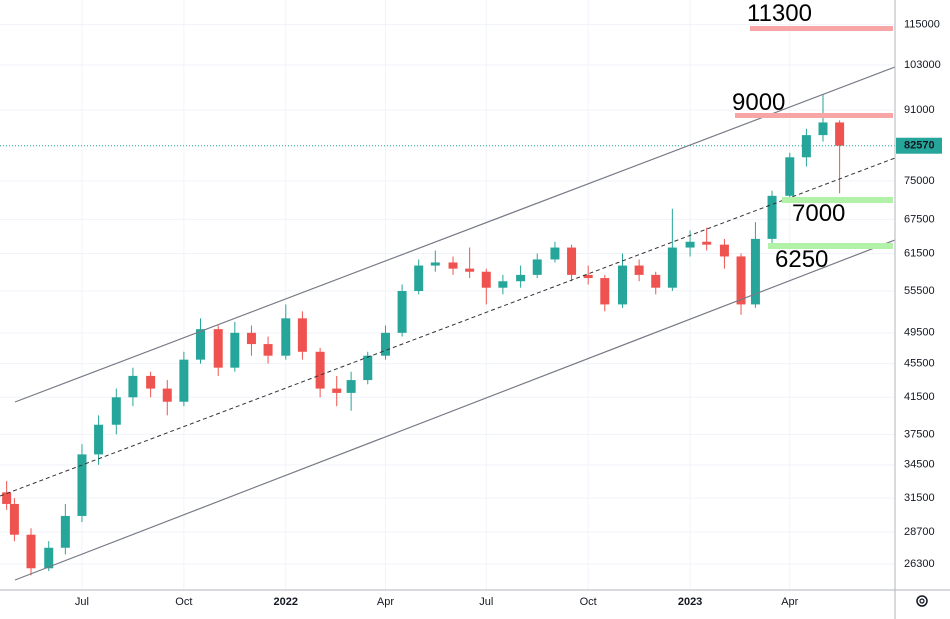 This screenshot has height=619, width=950. What do you see at coordinates (919, 333) in the screenshot?
I see `y-tick-label: 49500` at bounding box center [919, 333].